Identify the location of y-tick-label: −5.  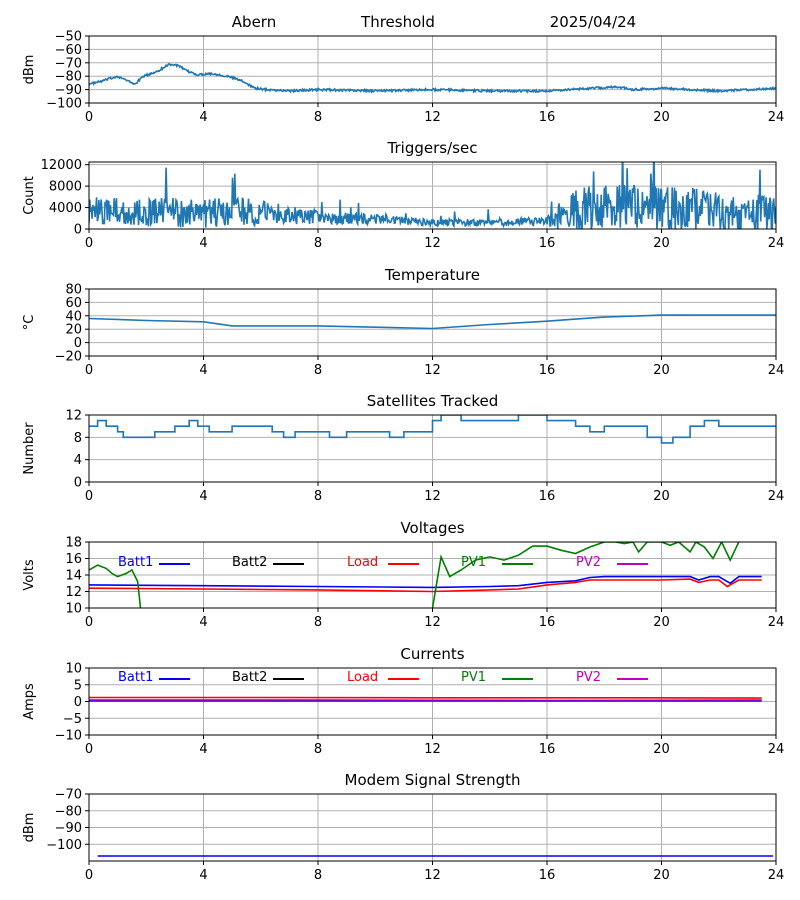
(72, 719).